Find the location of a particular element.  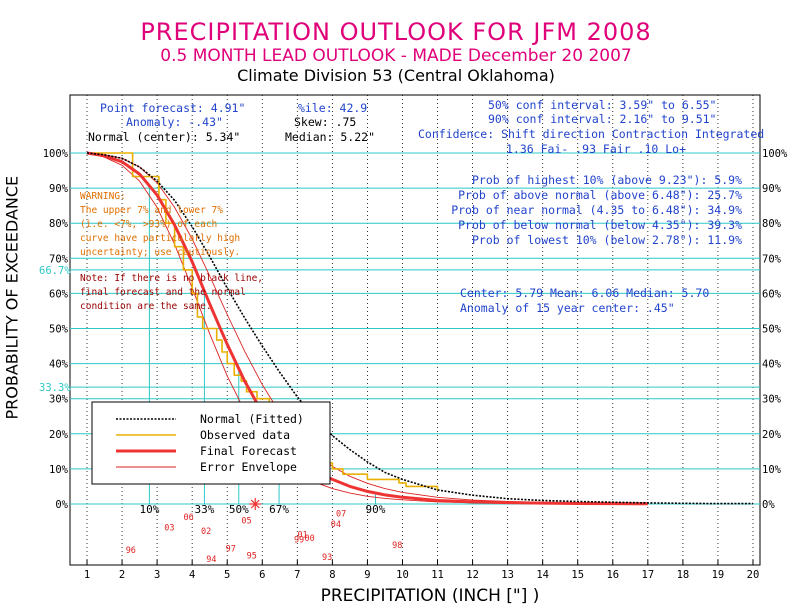

legend-label: Normal (Fitted) is located at coordinates (252, 419).